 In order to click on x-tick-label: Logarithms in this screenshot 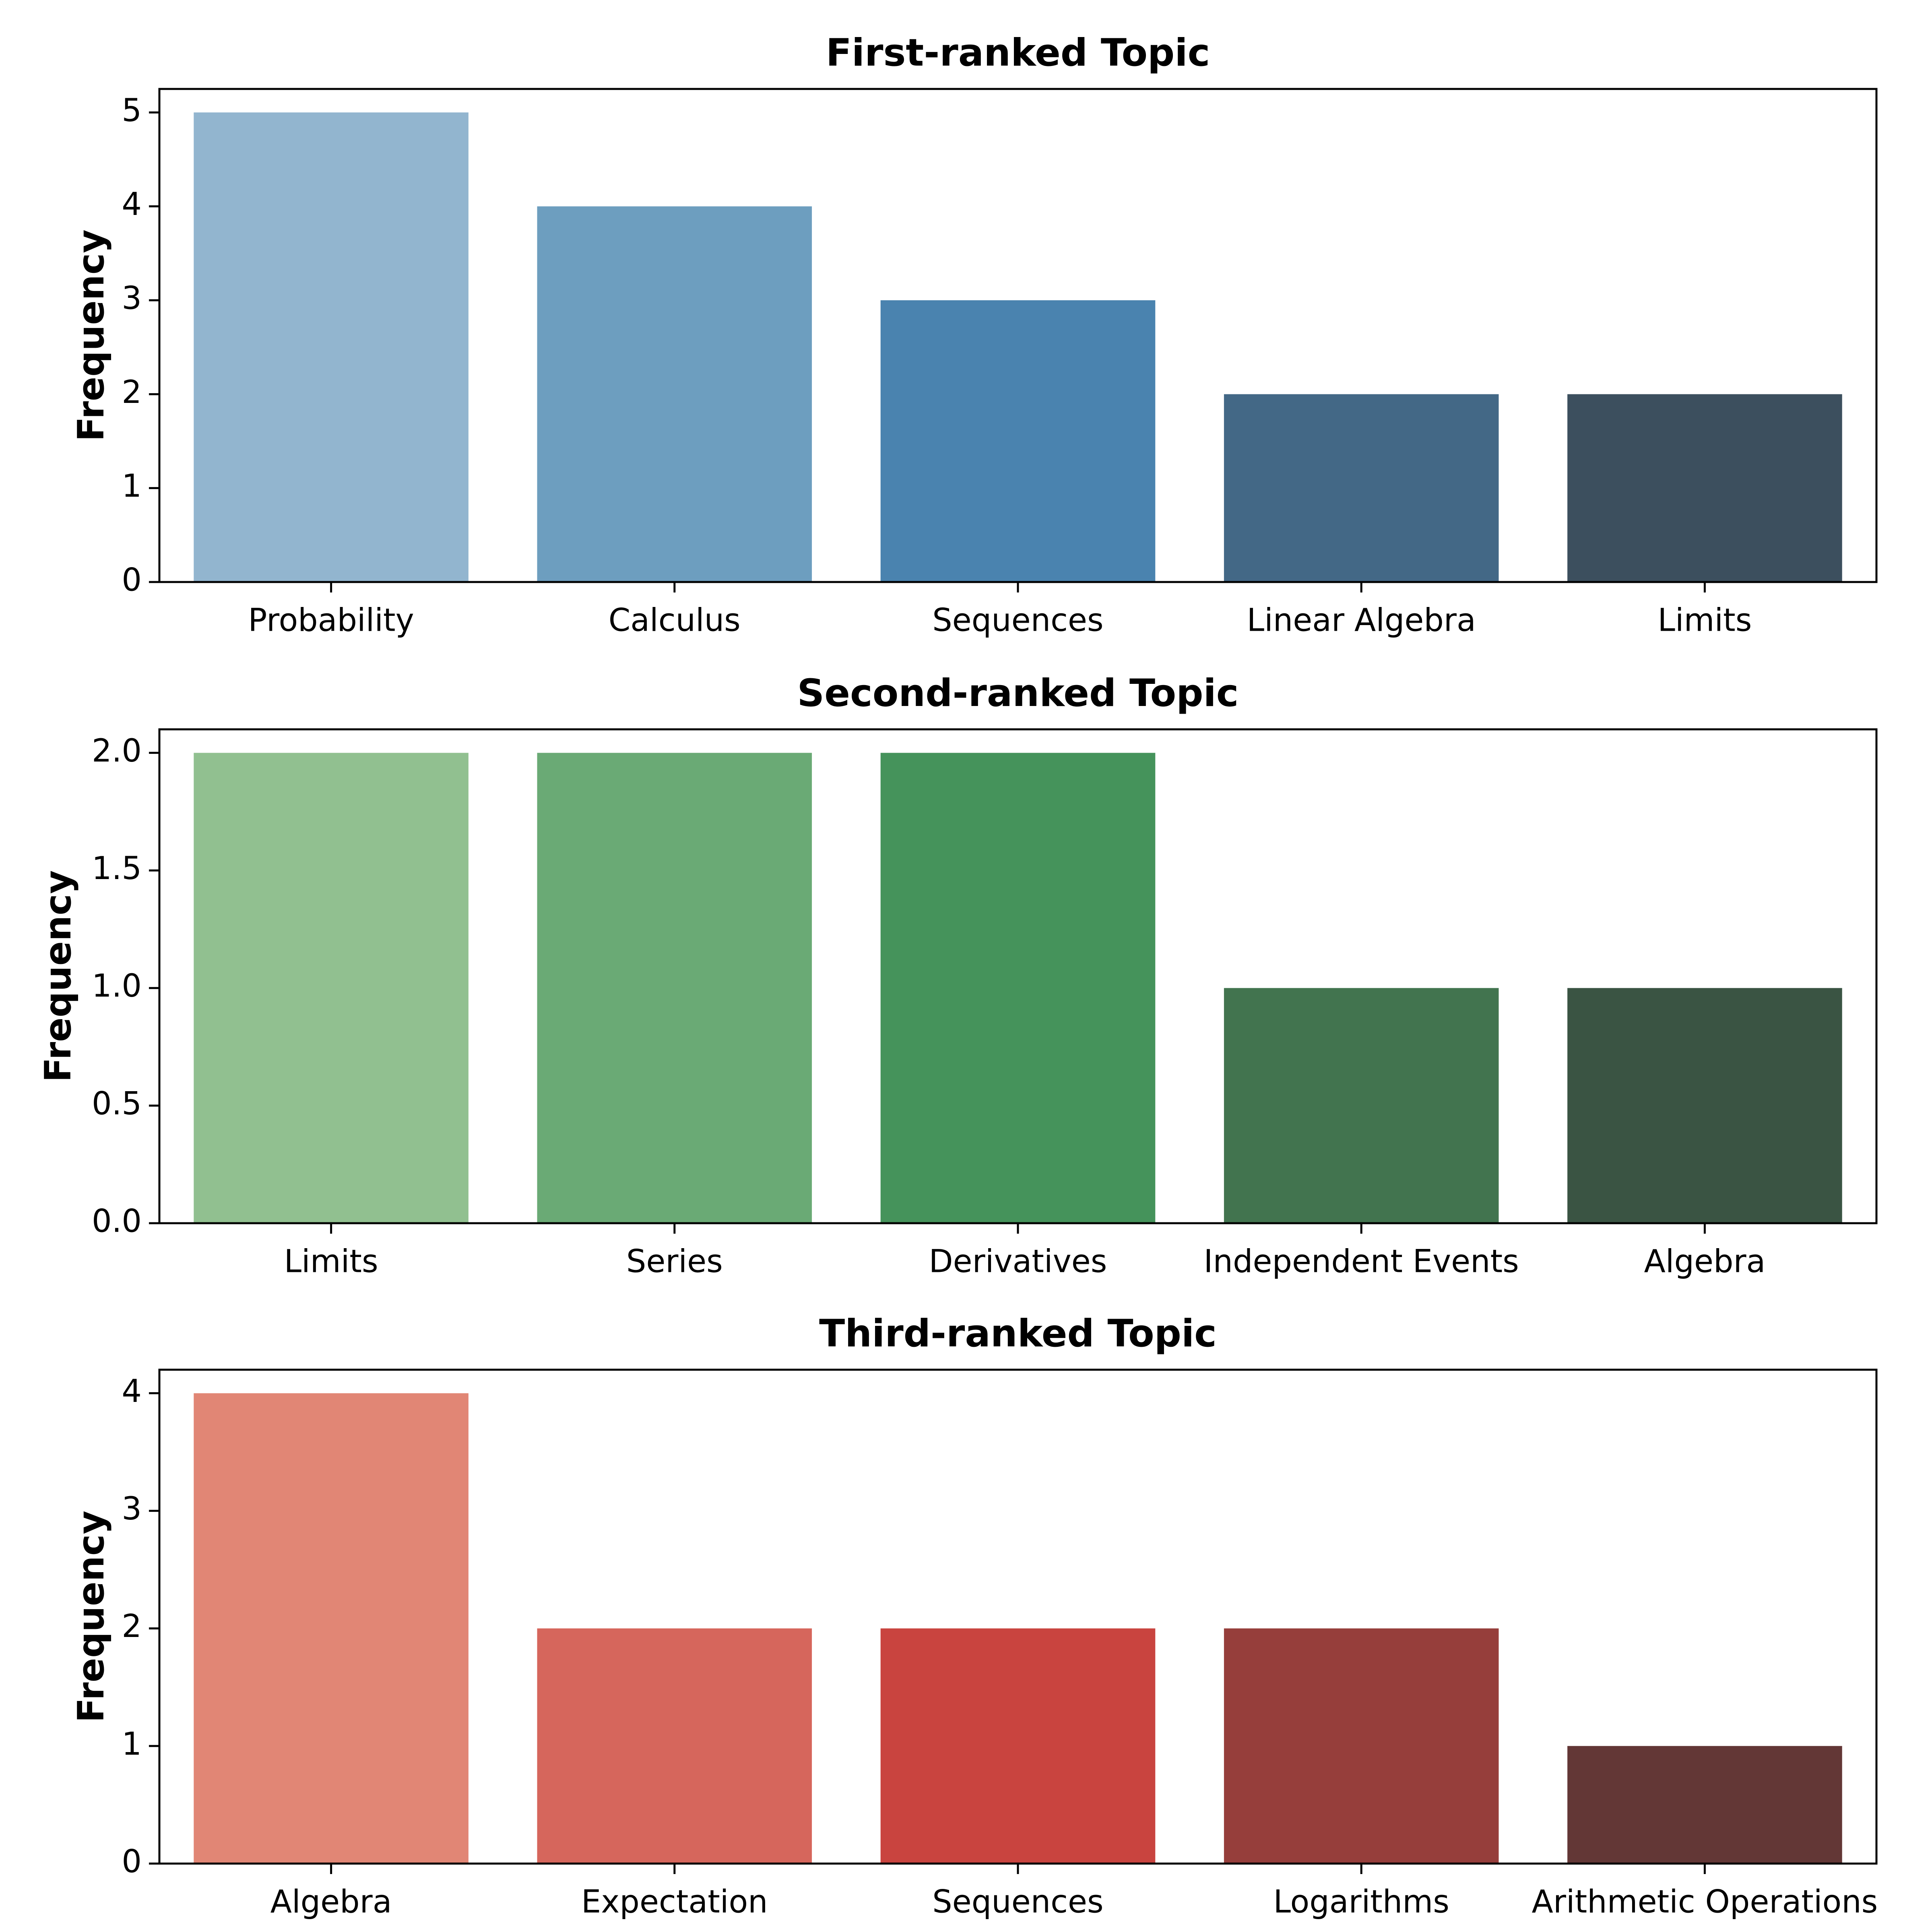, I will do `click(1361, 1902)`.